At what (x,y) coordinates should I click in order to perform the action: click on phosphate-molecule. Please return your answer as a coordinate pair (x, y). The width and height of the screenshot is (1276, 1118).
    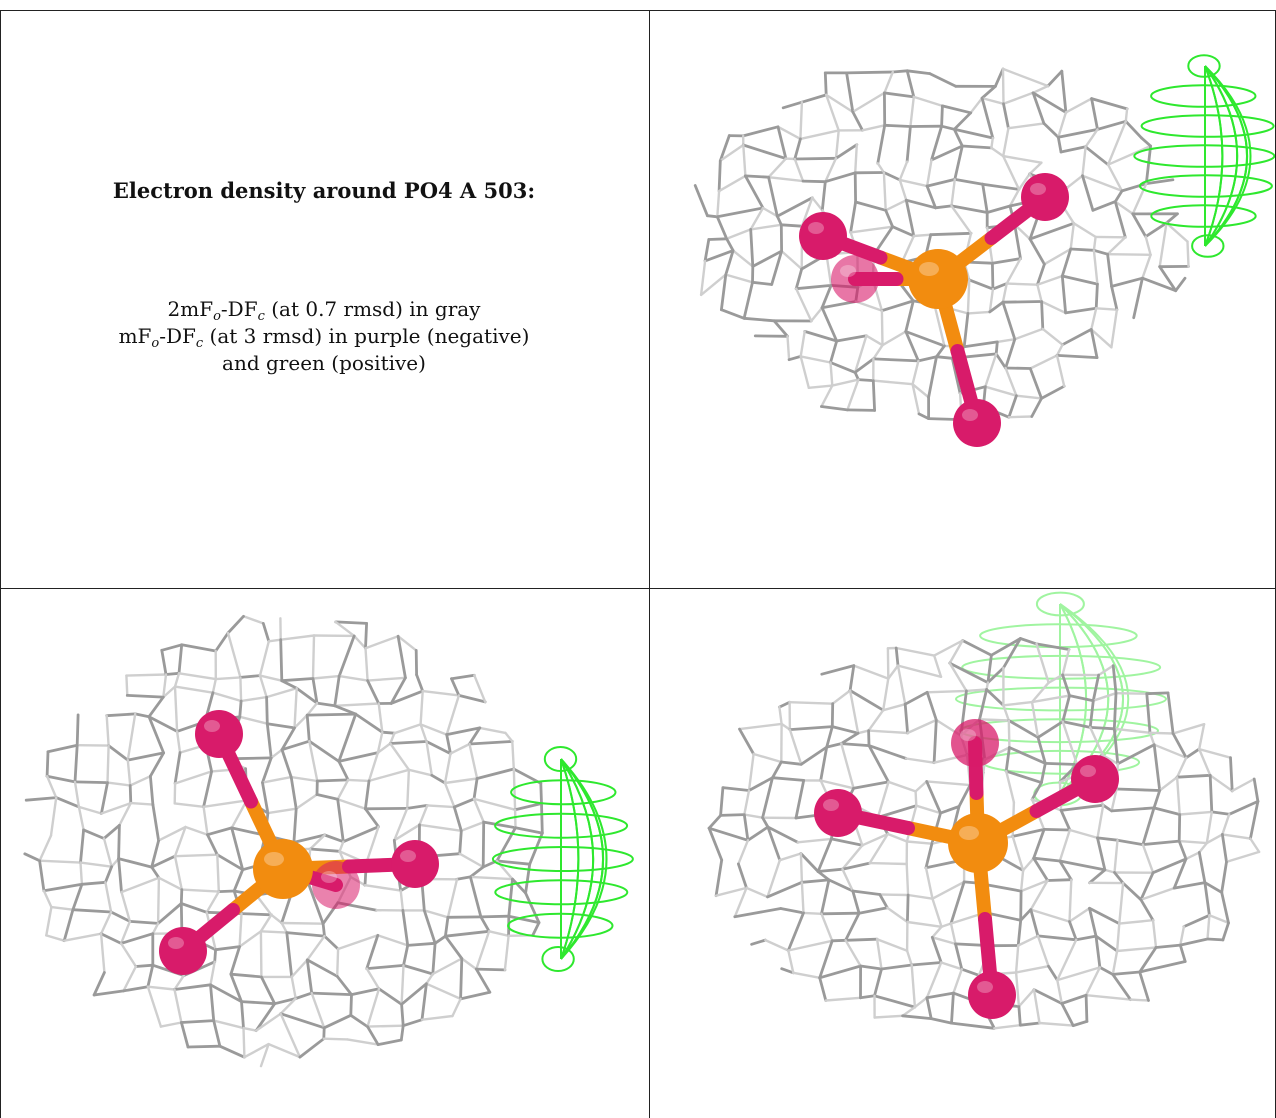
    Looking at the image, I should click on (966, 869).